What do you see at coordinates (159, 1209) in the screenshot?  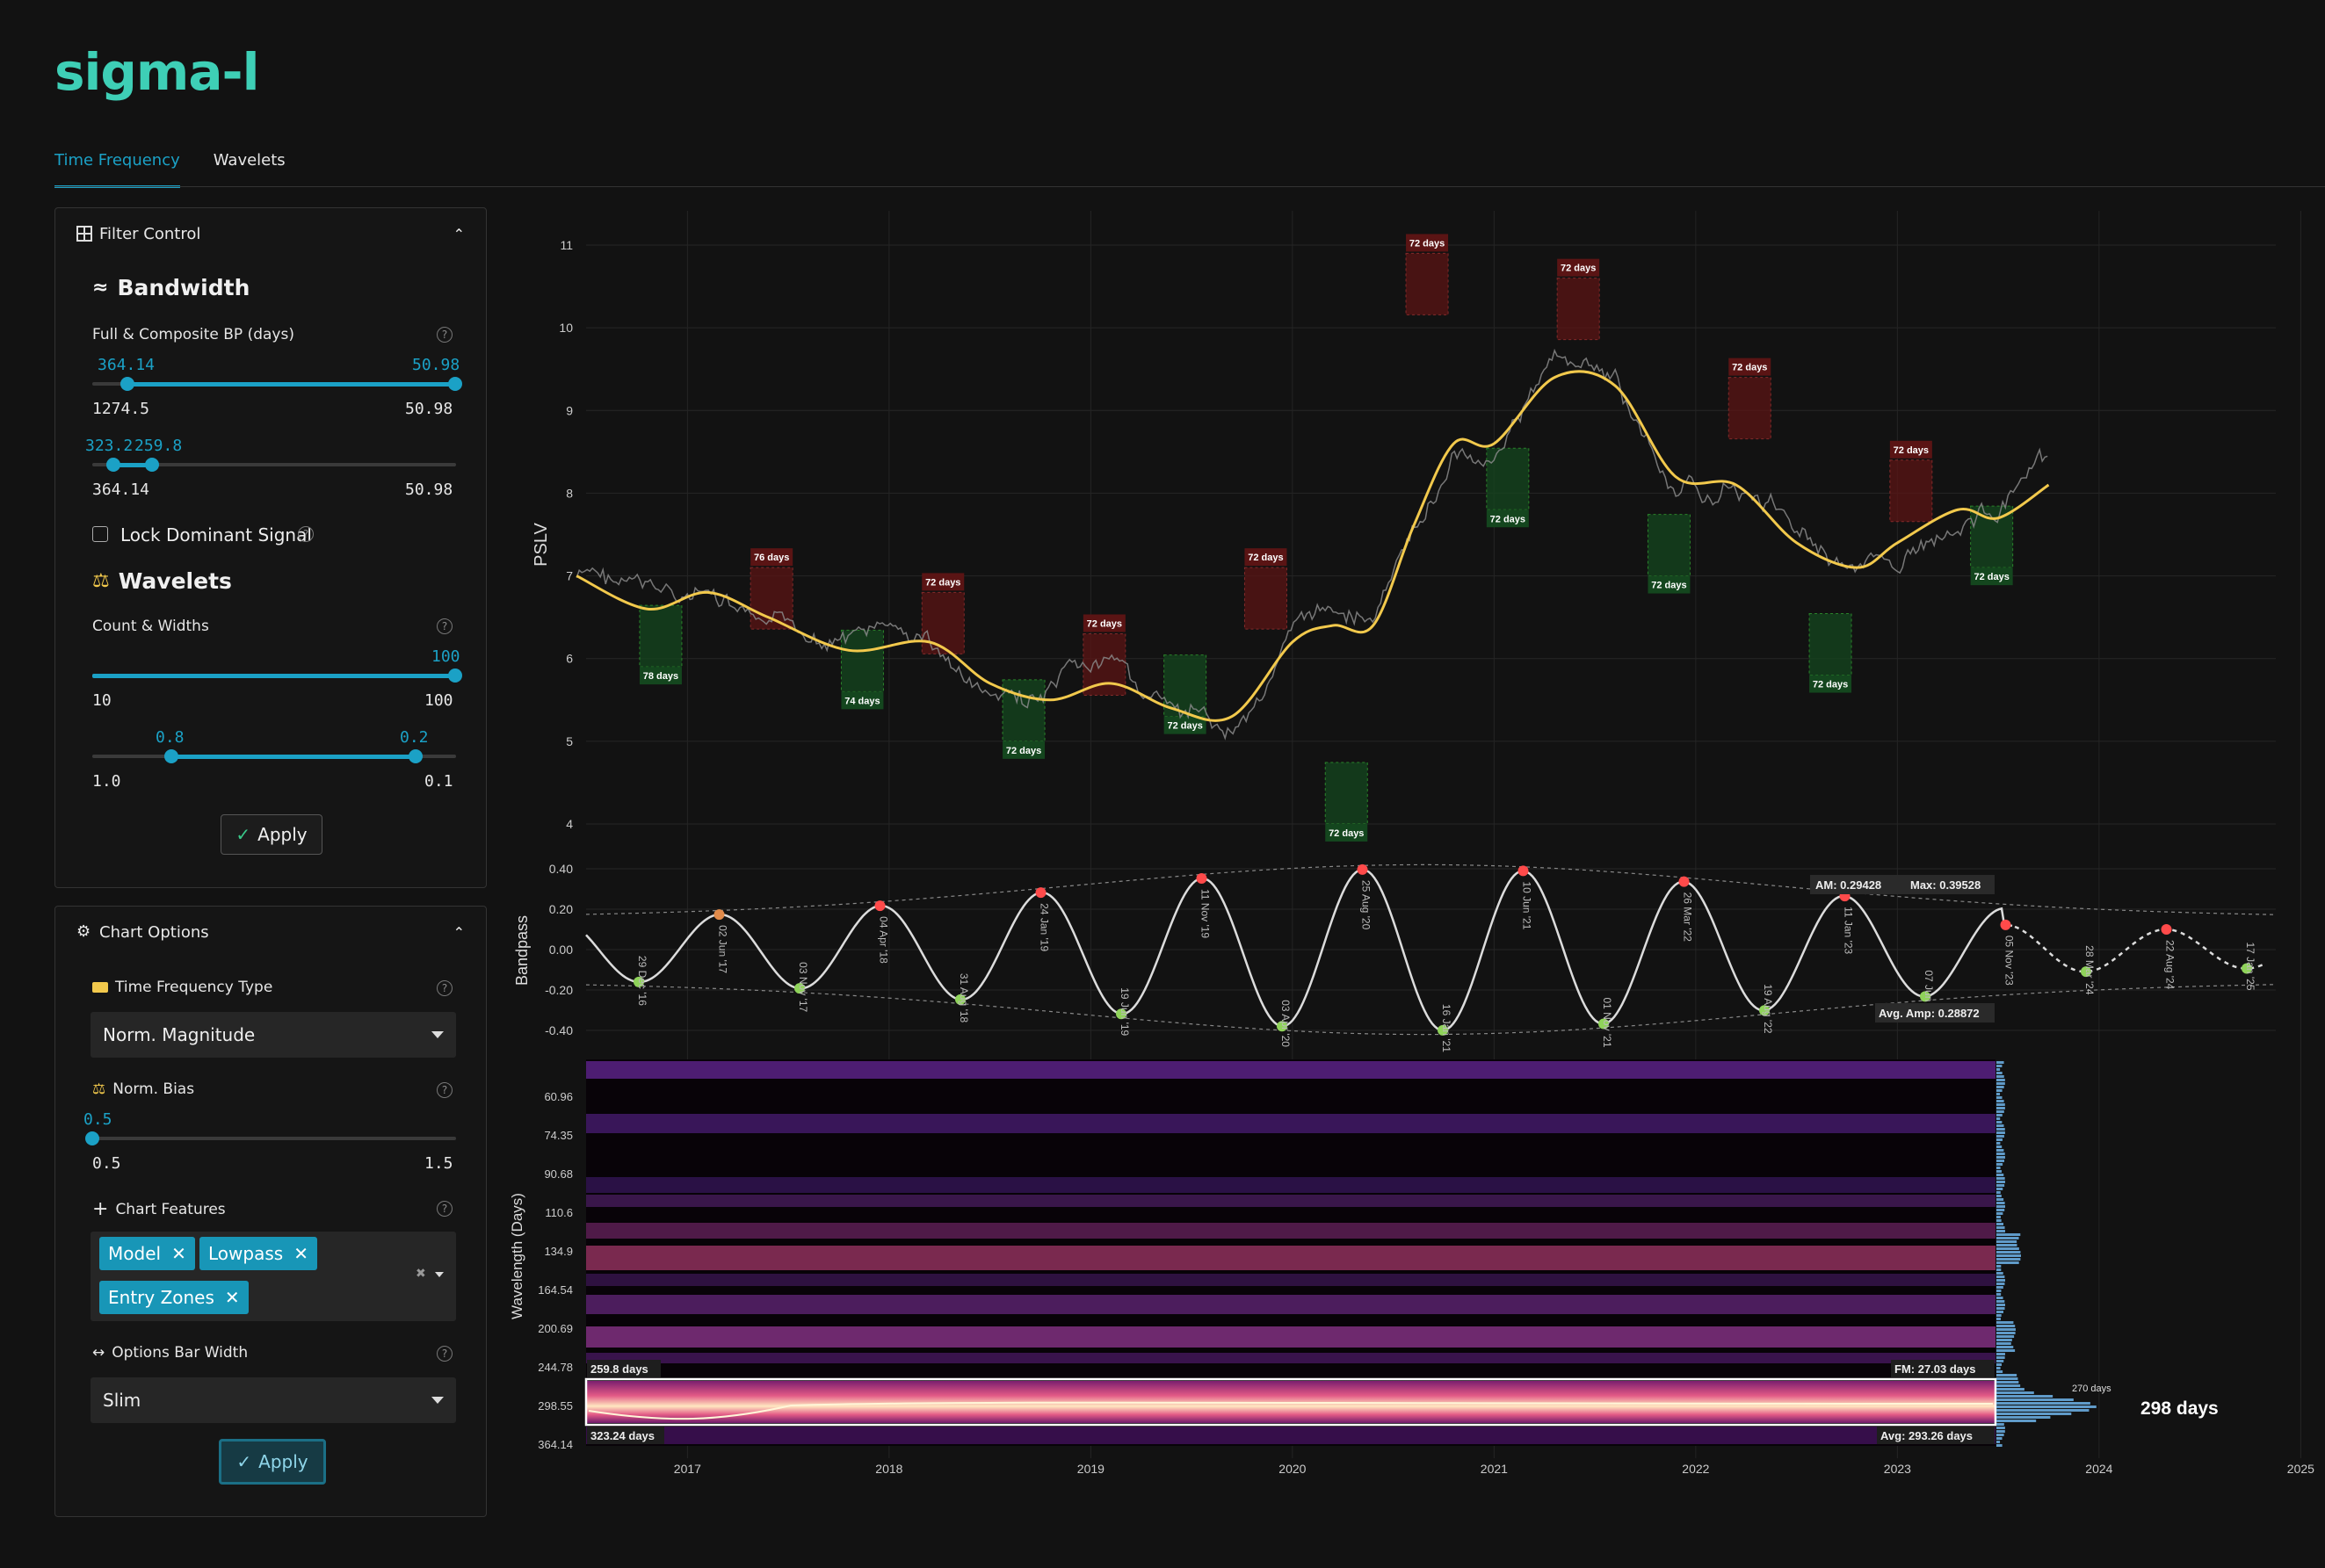 I see `chart-features-heading: + Chart Features` at bounding box center [159, 1209].